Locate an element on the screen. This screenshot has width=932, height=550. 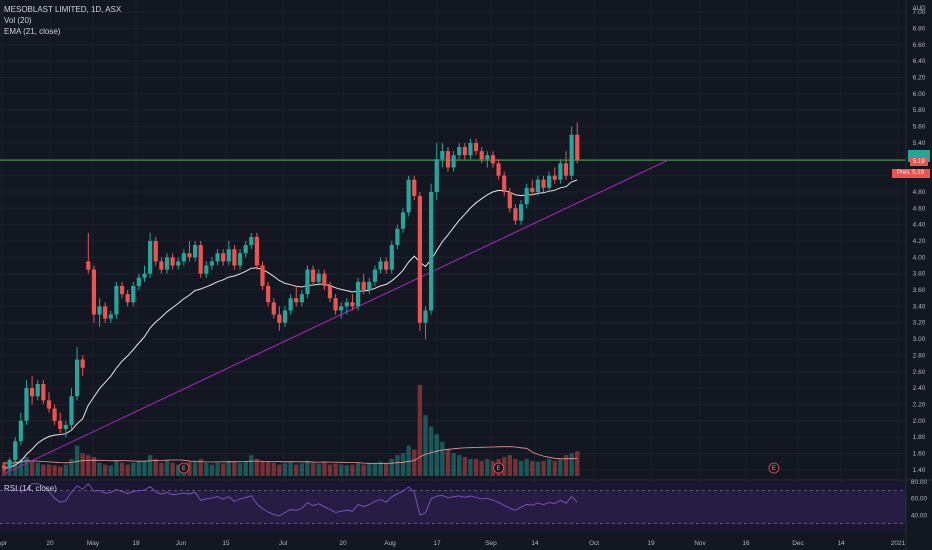
rsi-indicator-label: RSI (14, close) is located at coordinates (30, 488).